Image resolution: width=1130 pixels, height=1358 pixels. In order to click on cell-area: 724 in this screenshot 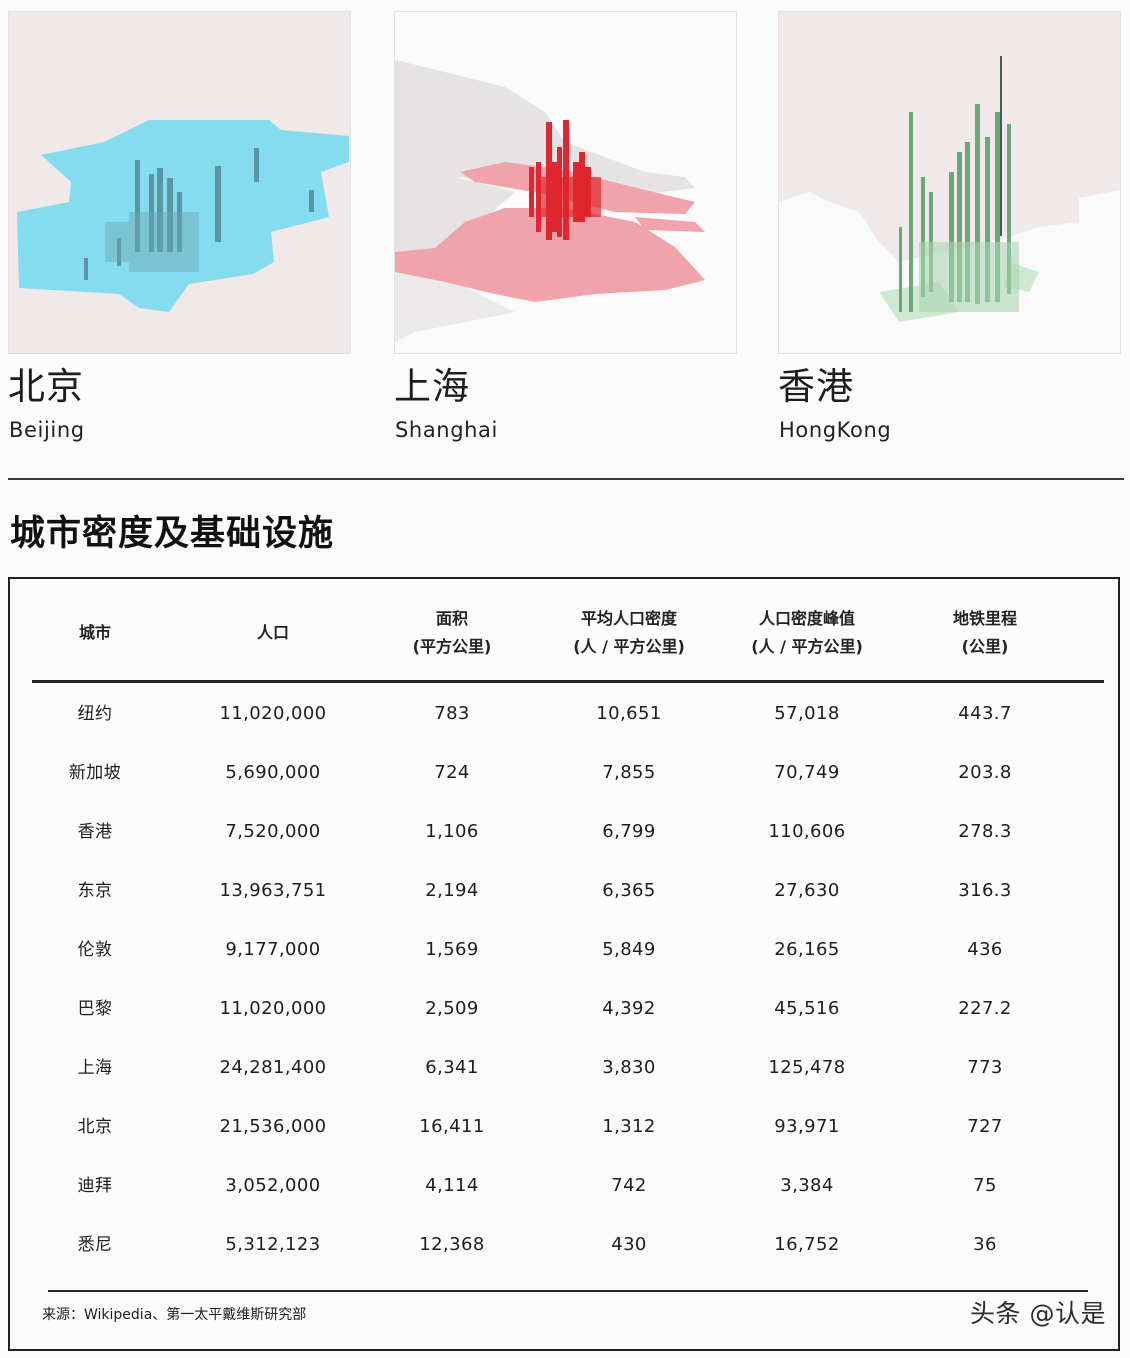, I will do `click(452, 772)`.